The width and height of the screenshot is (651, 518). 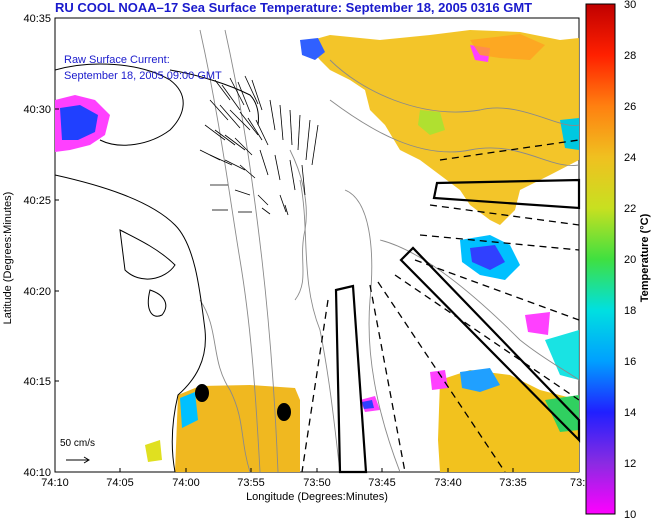 I want to click on colorbar-tick: 10, so click(x=630, y=513).